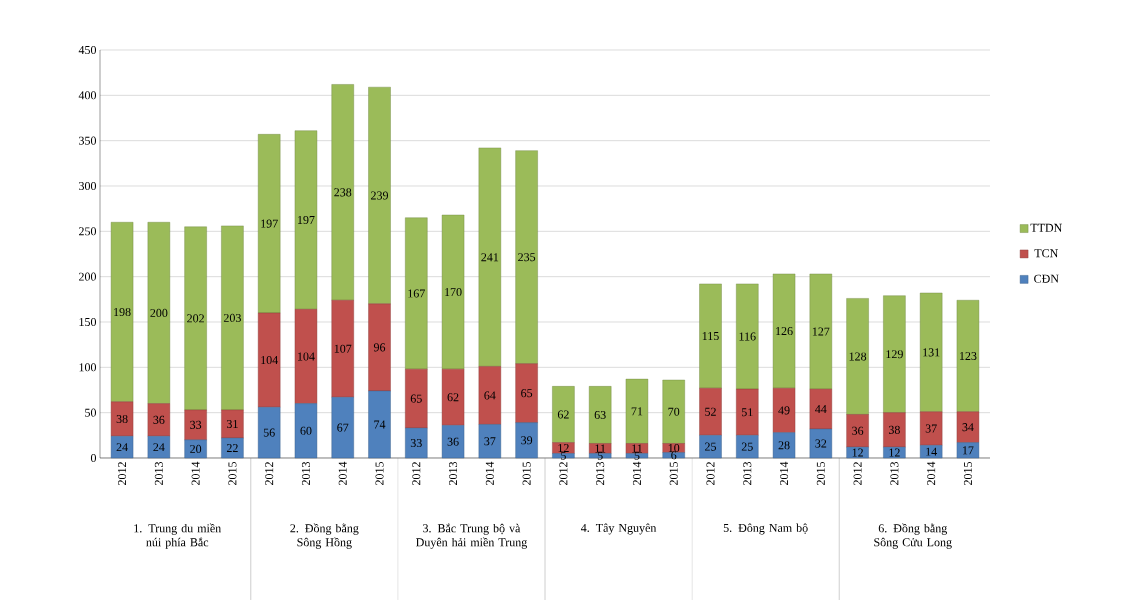 Image resolution: width=1135 pixels, height=600 pixels. Describe the element at coordinates (913, 536) in the screenshot. I see `text: 6. Đồng bằng Sông Cửu Long` at that location.